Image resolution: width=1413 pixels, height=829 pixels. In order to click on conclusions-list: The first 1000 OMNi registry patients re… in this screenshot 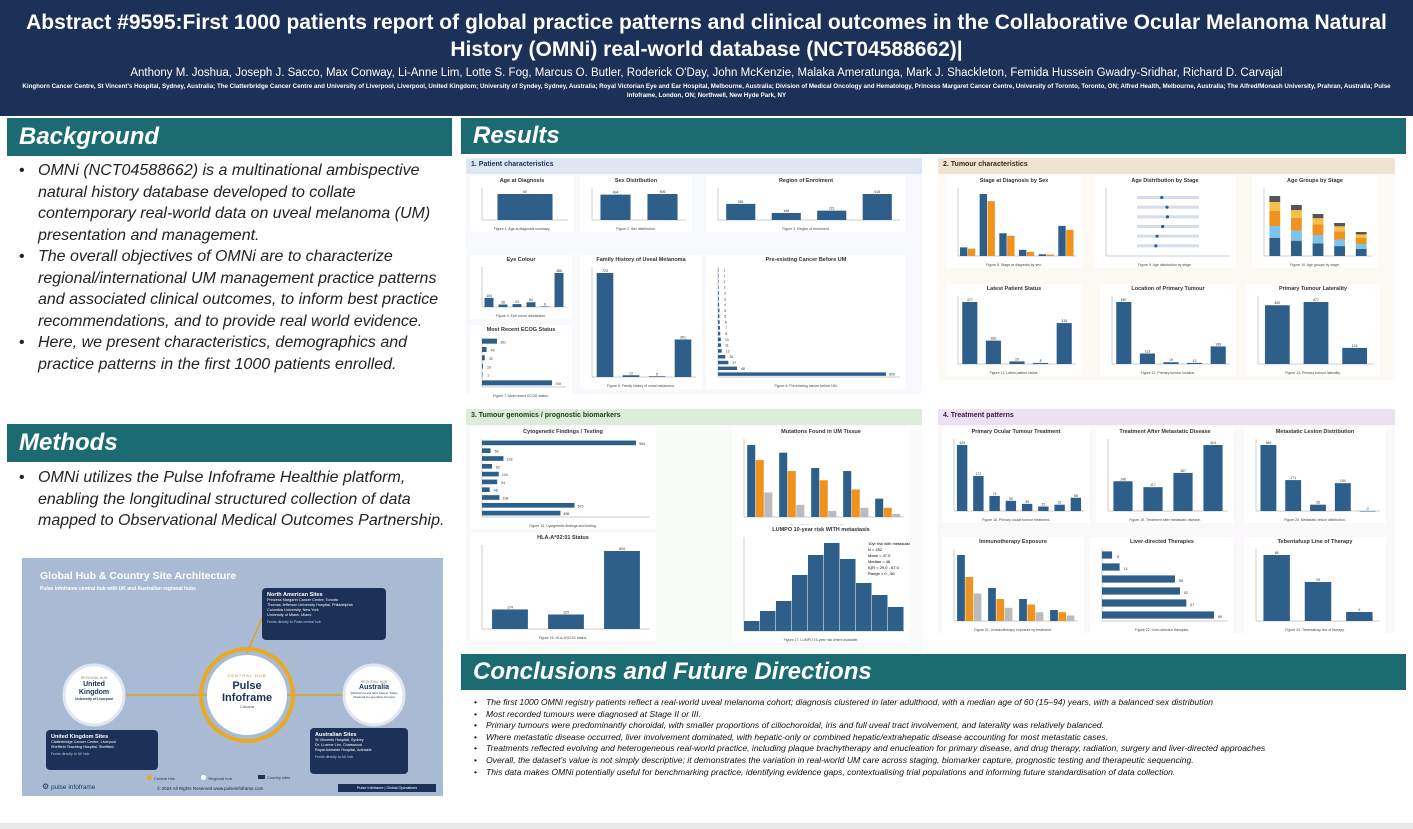, I will do `click(939, 737)`.